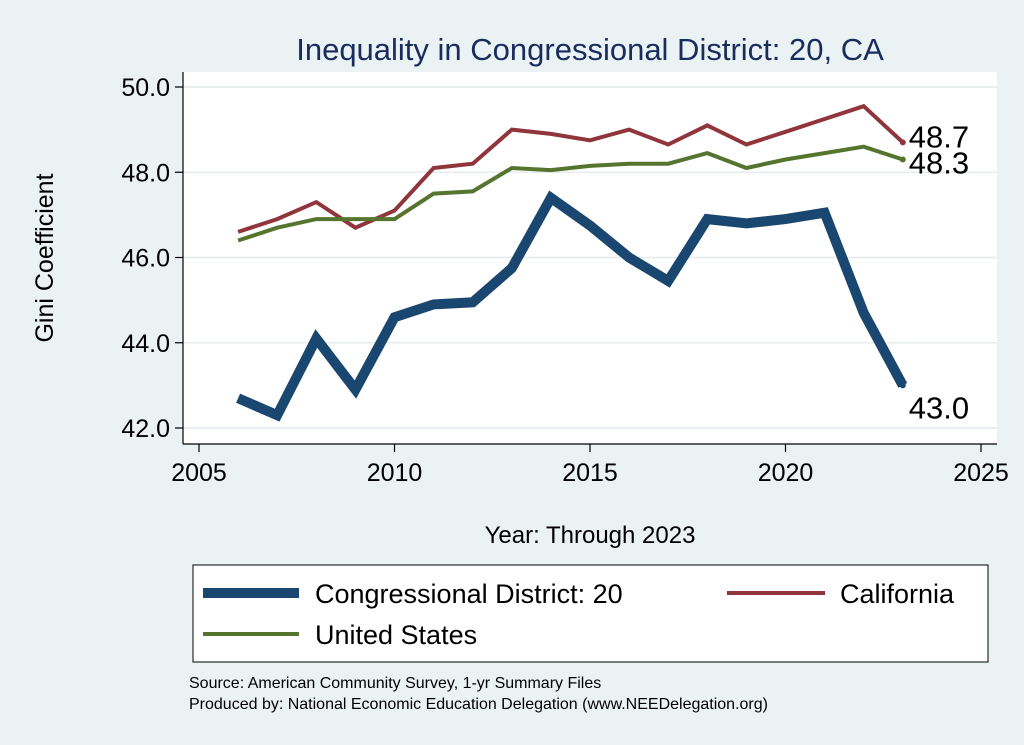 The width and height of the screenshot is (1024, 745). Describe the element at coordinates (145, 429) in the screenshot. I see `y-tick-label: 42.0` at that location.